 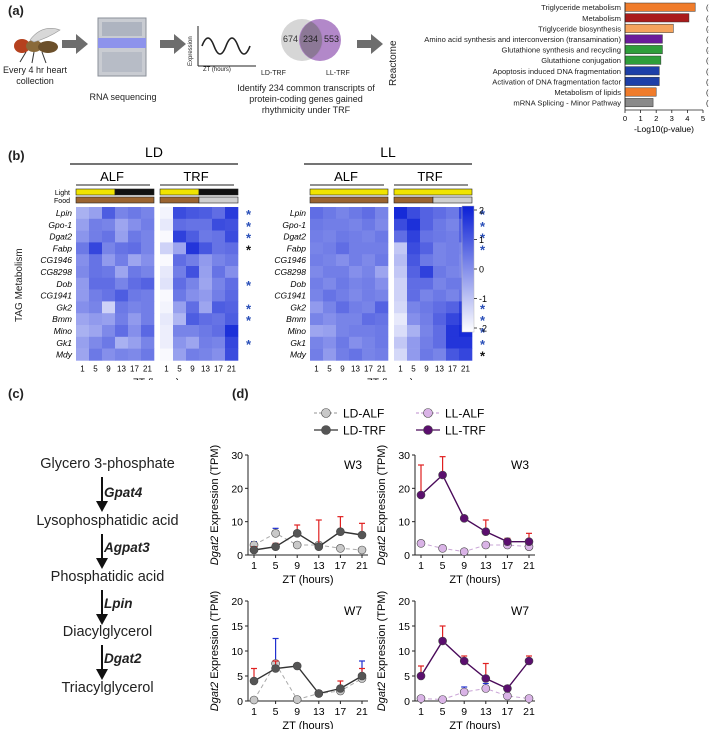 What do you see at coordinates (382, 651) in the screenshot?
I see `plot-y-axis-title: Dgat2 Expression (TPM)` at bounding box center [382, 651].